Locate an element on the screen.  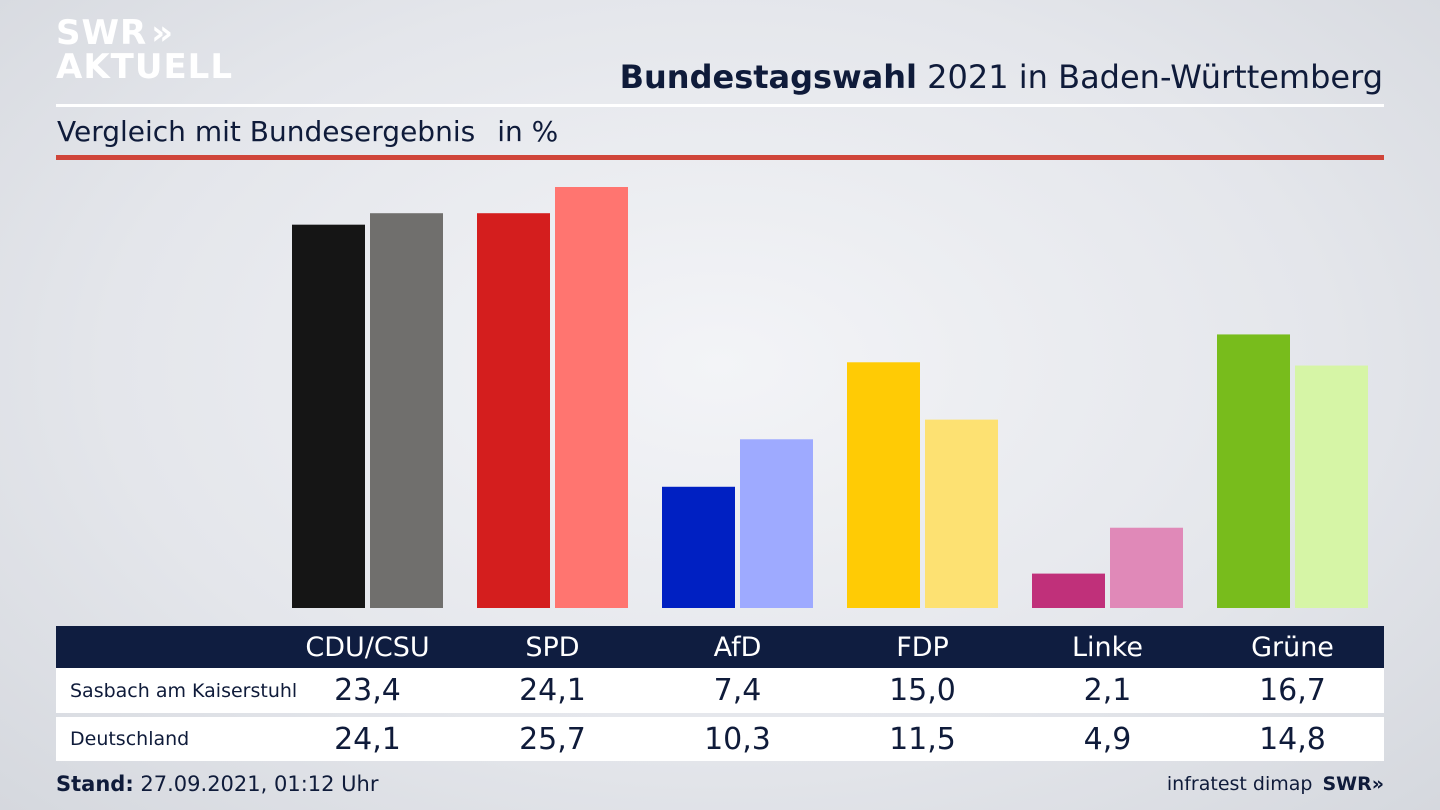
party-label-cdu-csu: CDU/CSU is located at coordinates (367, 647).